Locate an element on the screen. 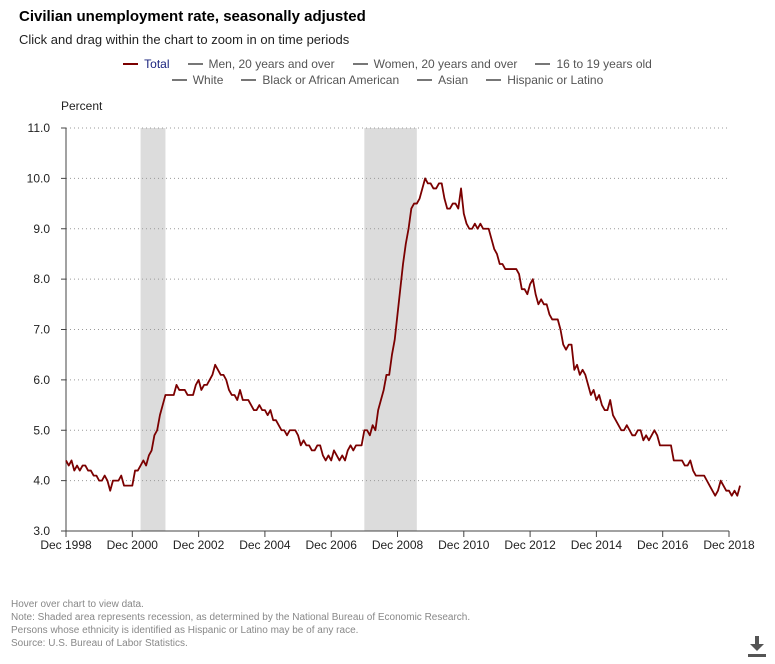 This screenshot has width=775, height=664. legend-item-black: Black or African American is located at coordinates (320, 80).